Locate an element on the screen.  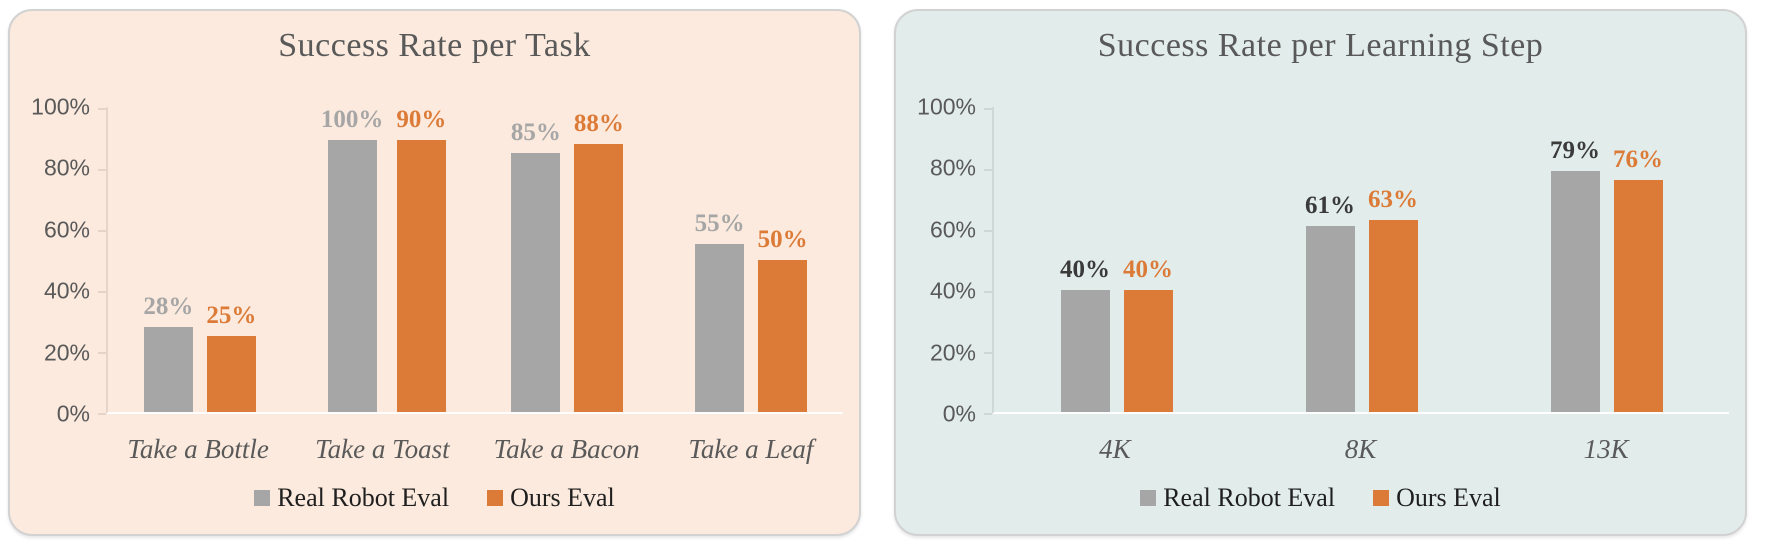
bar-with-label: 100% is located at coordinates (352, 259).